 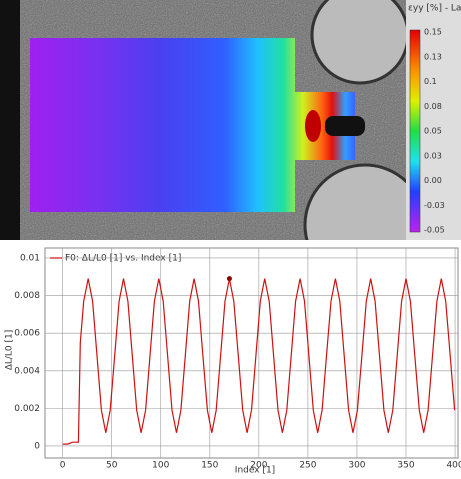 What do you see at coordinates (10, 350) in the screenshot?
I see `y-axis-label: ΔL/L0 [1]` at bounding box center [10, 350].